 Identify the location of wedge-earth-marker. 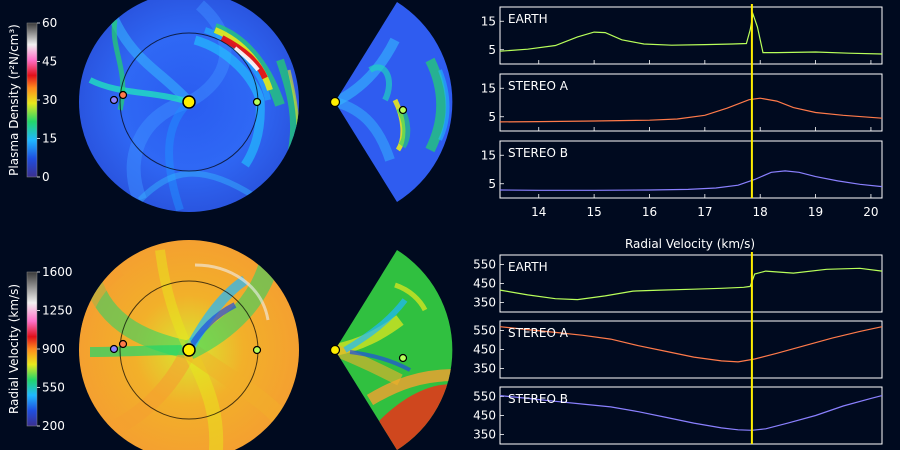
(403, 110).